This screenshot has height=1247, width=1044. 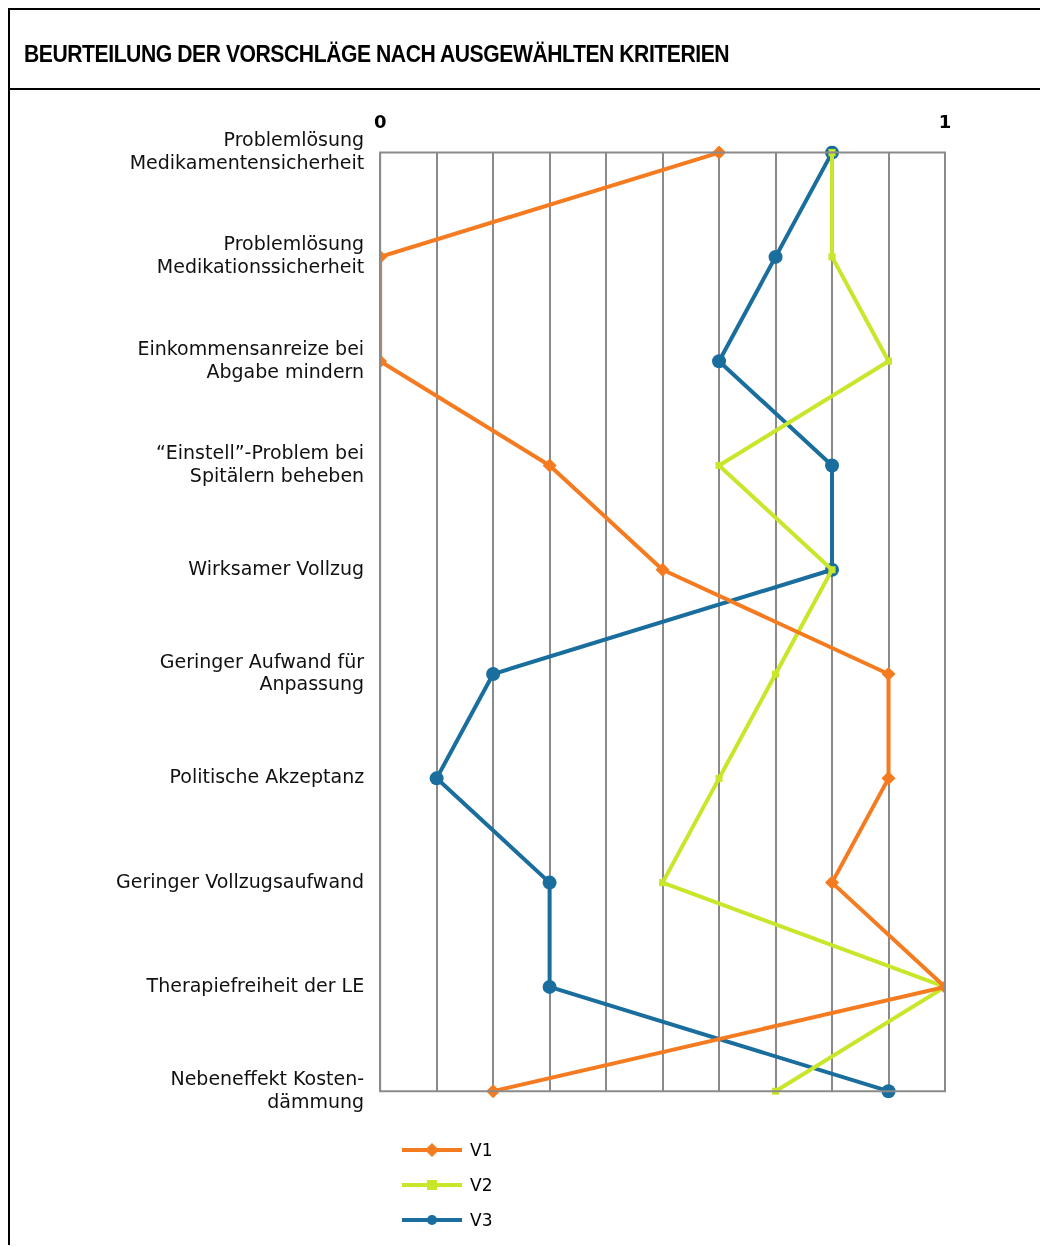 What do you see at coordinates (267, 776) in the screenshot?
I see `y-tick-label: Politische Akzeptanz` at bounding box center [267, 776].